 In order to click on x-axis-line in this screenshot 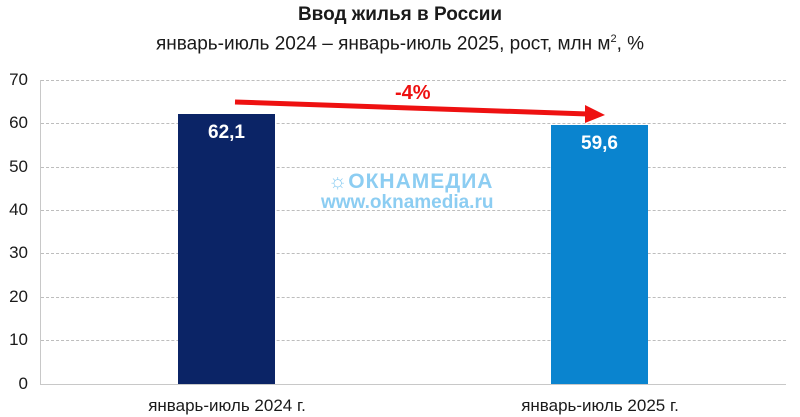, I will do `click(413, 384)`.